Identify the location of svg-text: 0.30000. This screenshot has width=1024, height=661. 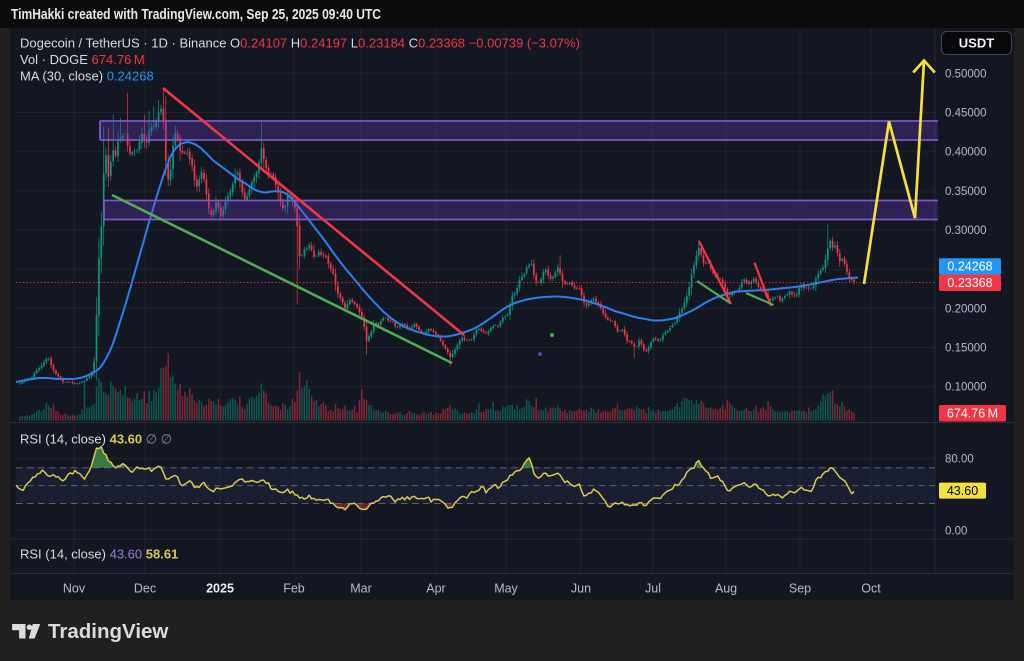
(966, 231).